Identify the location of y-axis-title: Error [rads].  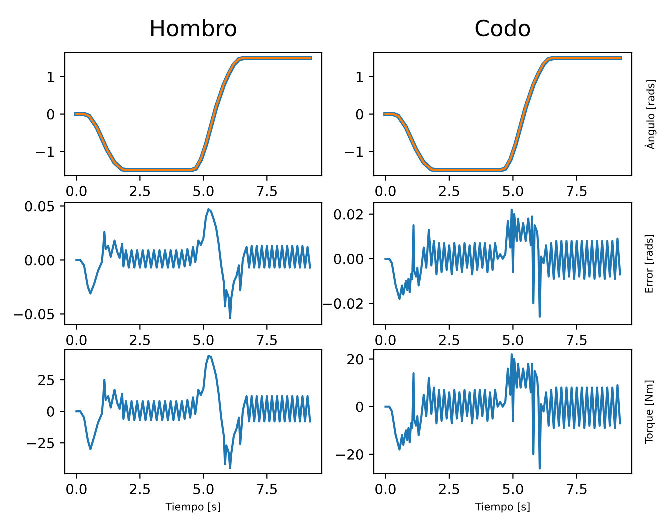
(649, 264).